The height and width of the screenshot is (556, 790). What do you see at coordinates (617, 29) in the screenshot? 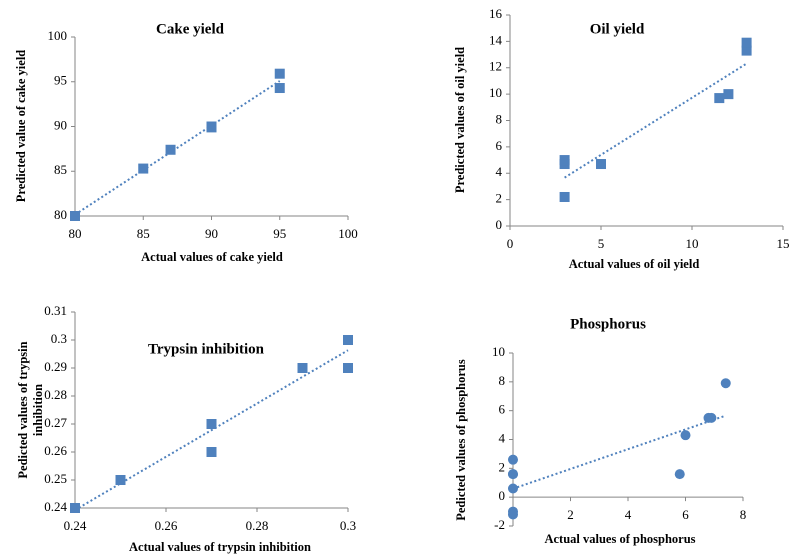
I see `chart-title: Oil yield` at bounding box center [617, 29].